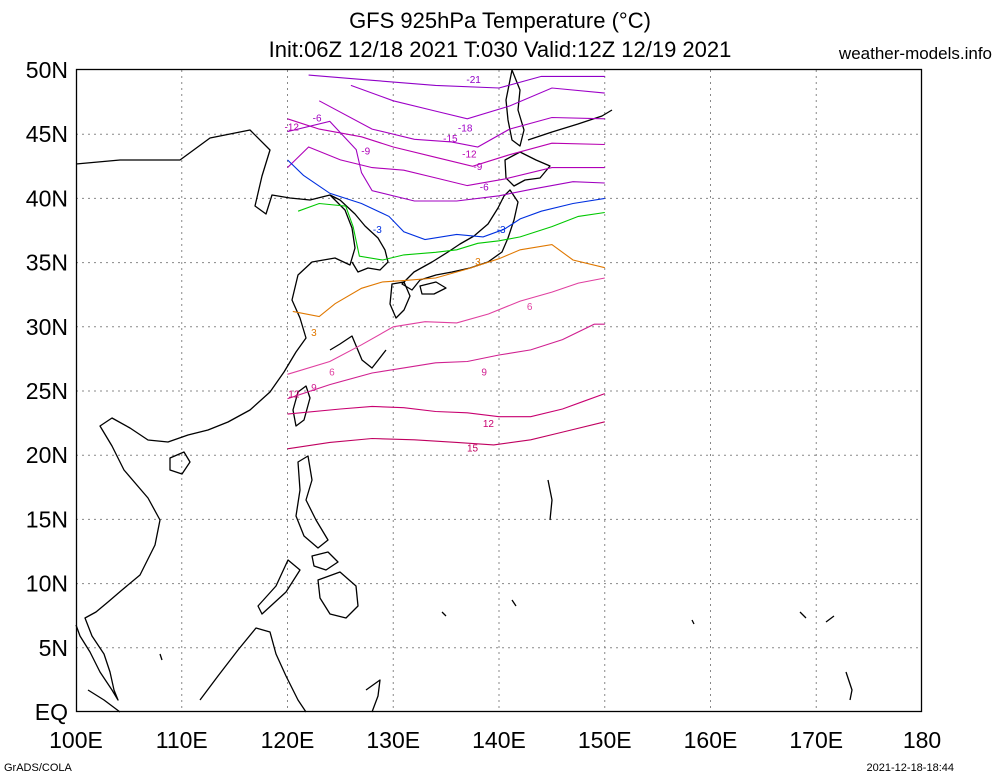 Image resolution: width=1000 pixels, height=779 pixels. What do you see at coordinates (47, 198) in the screenshot?
I see `lat-tick-label: 40N` at bounding box center [47, 198].